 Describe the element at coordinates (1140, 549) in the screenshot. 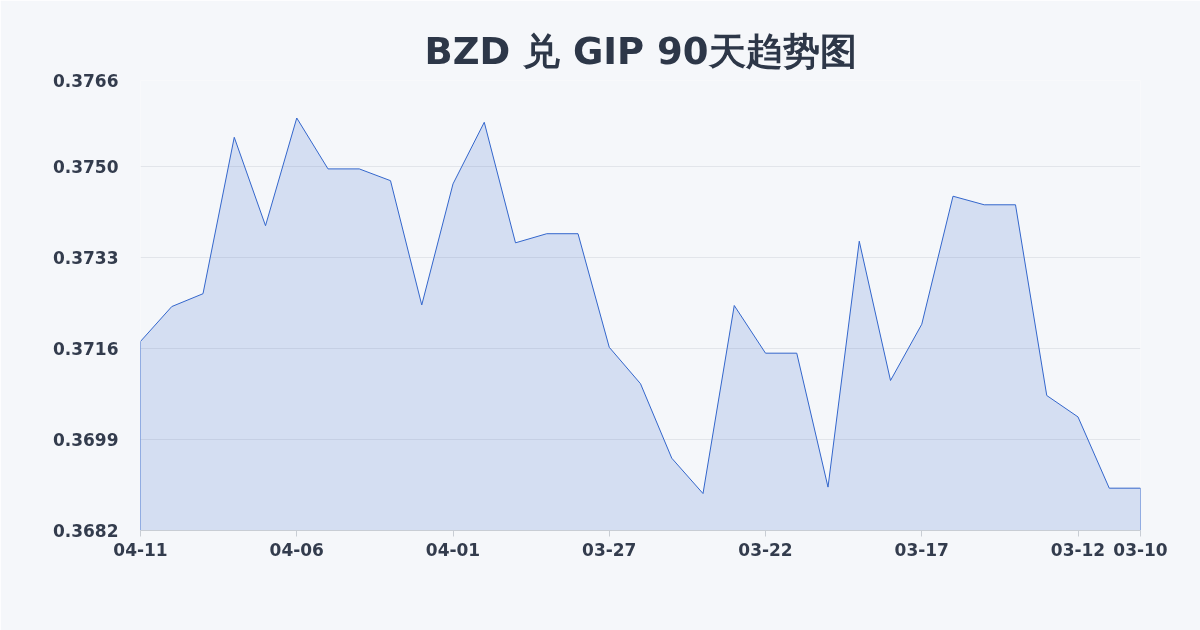

I see `x-tick-label: 03-10` at that location.